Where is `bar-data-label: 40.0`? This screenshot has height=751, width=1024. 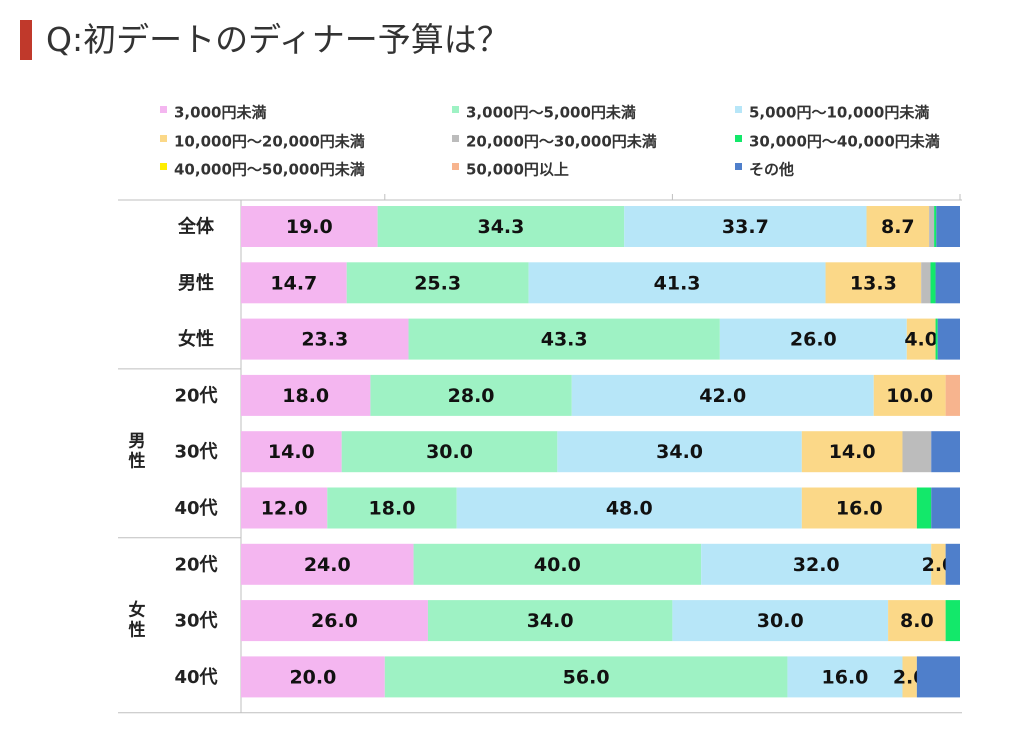 bar-data-label: 40.0 is located at coordinates (557, 565).